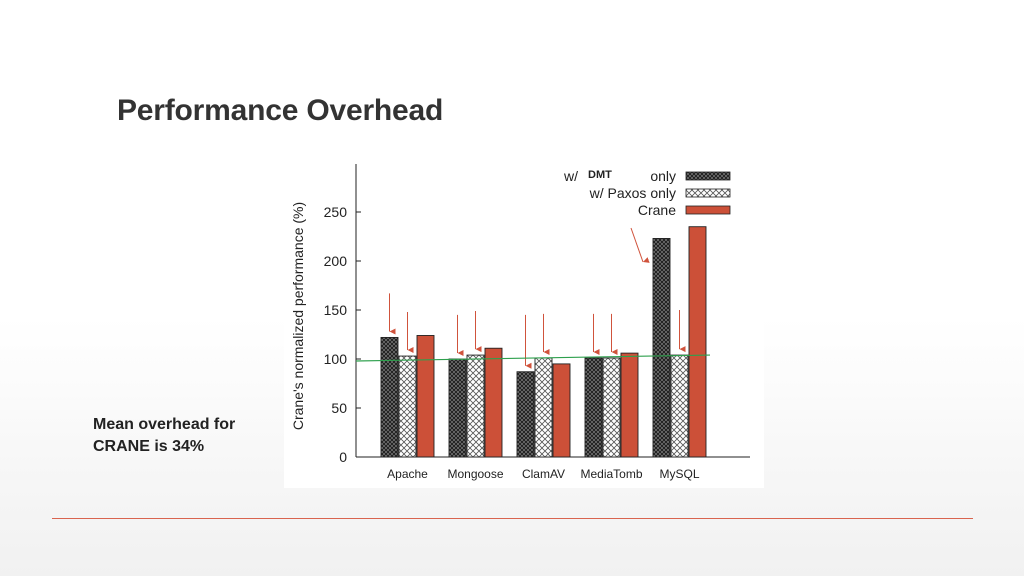  What do you see at coordinates (336, 359) in the screenshot?
I see `y-tick-label: 100` at bounding box center [336, 359].